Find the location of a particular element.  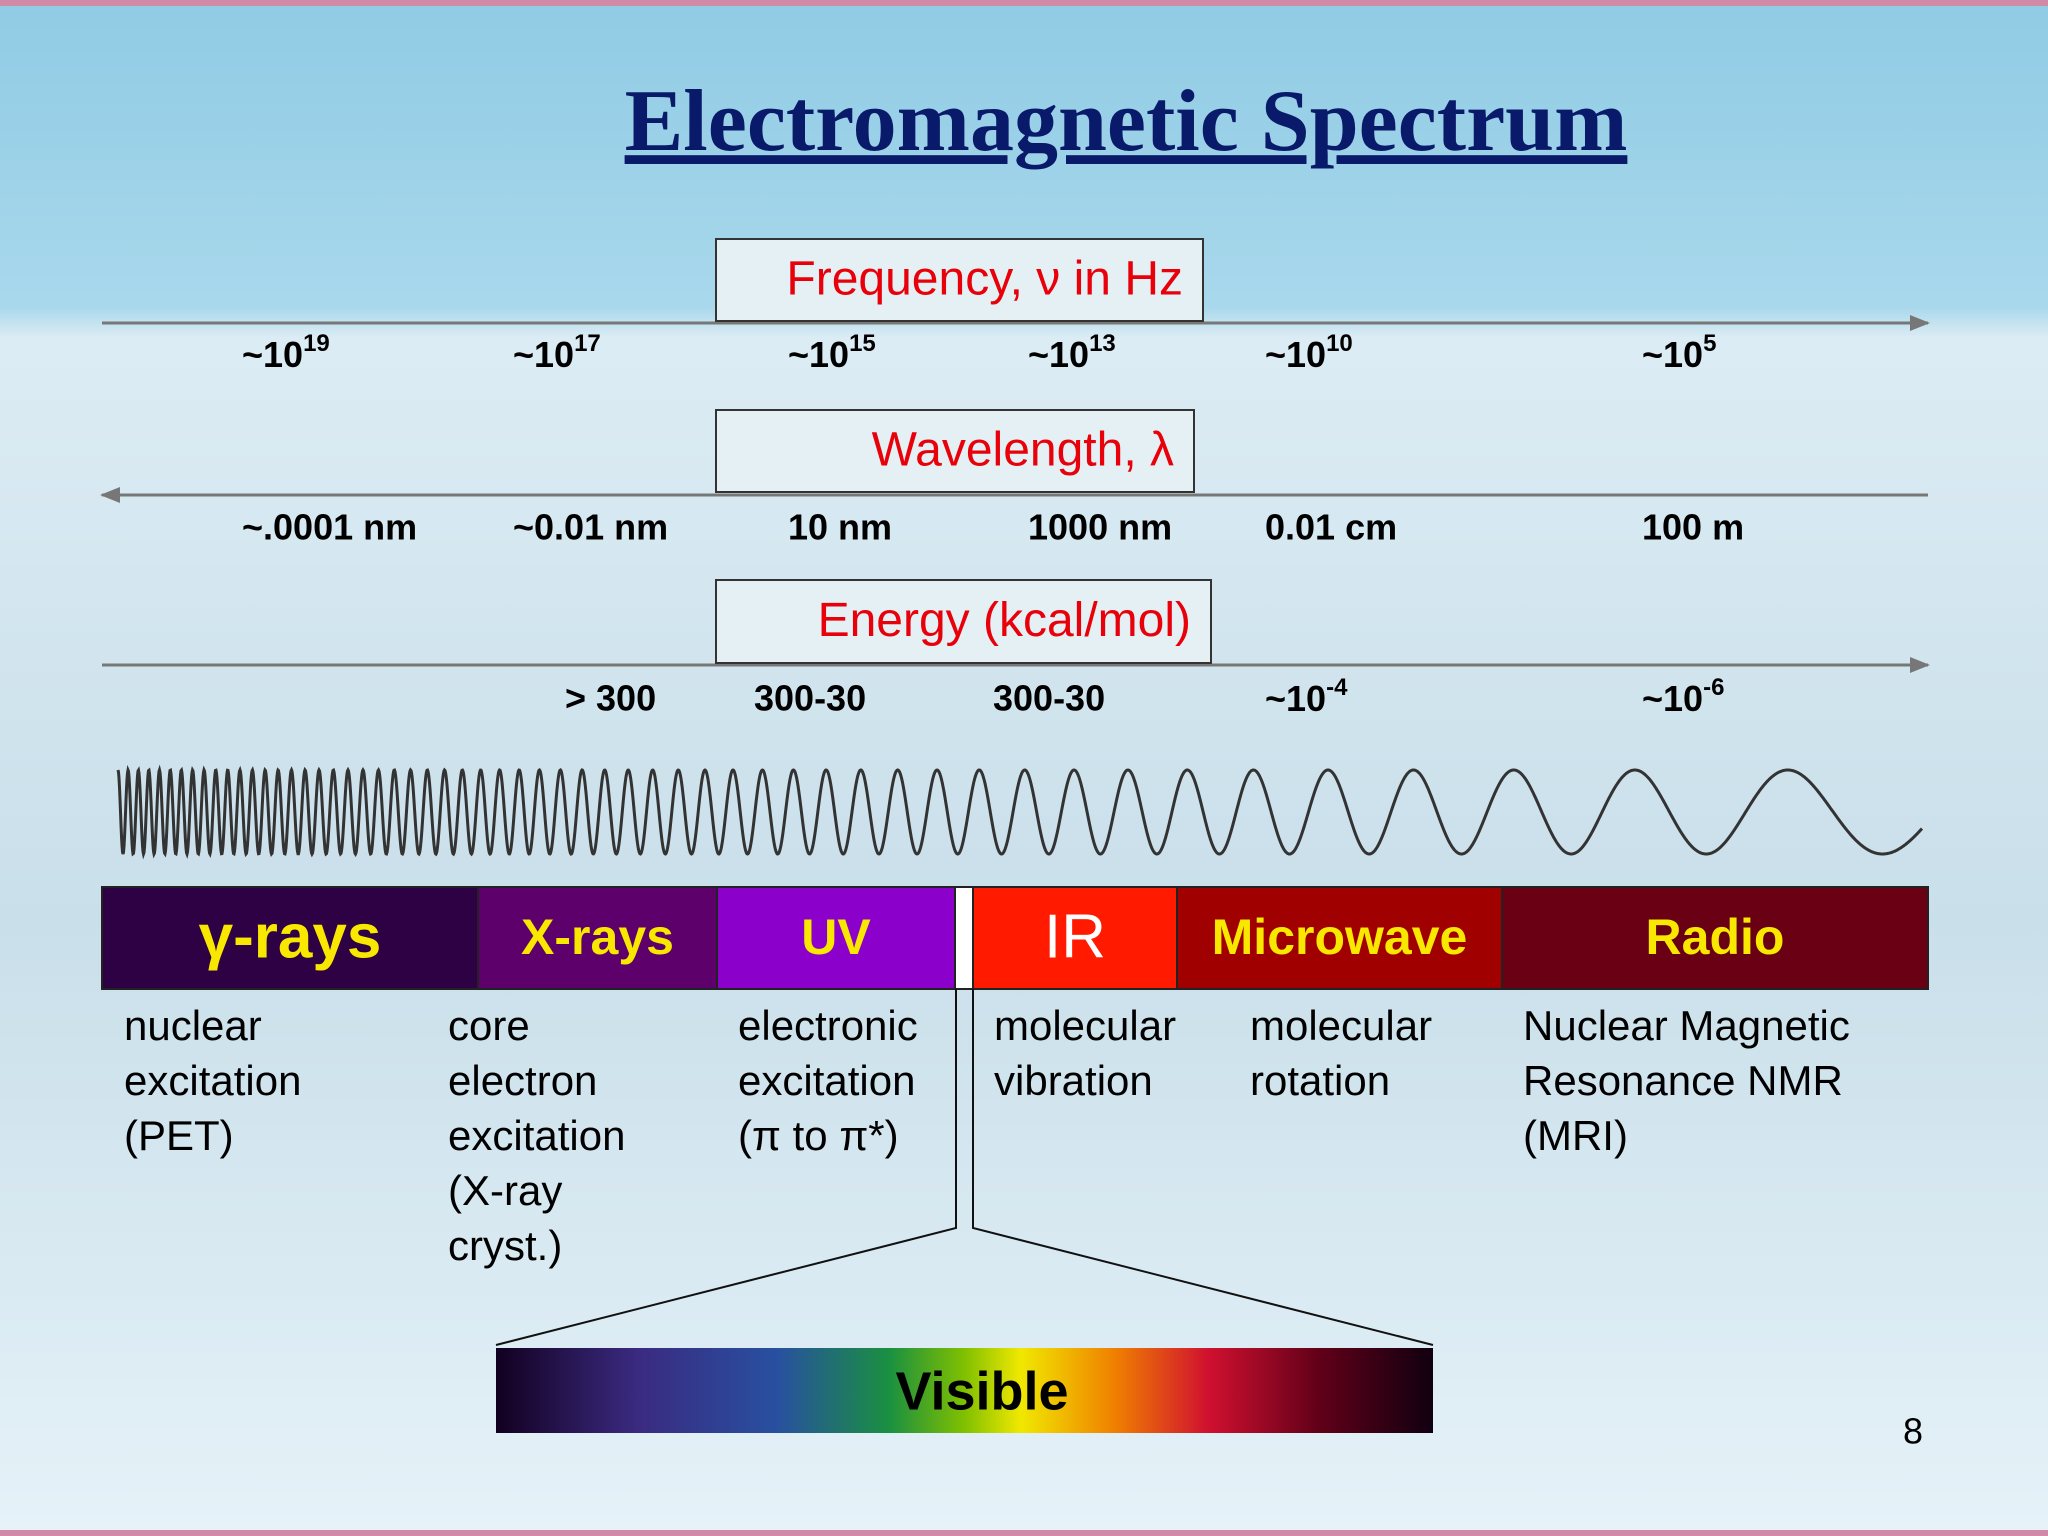

visible-label: Visible is located at coordinates (981, 1391).